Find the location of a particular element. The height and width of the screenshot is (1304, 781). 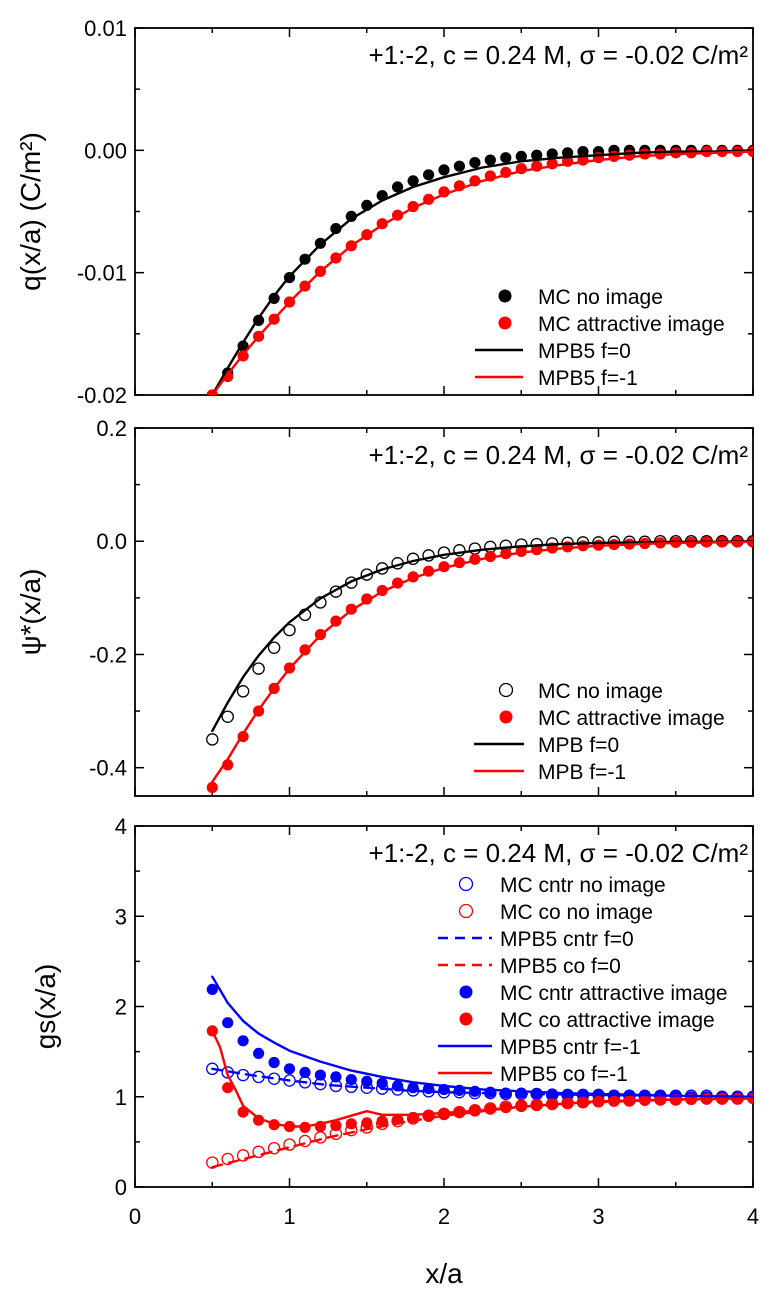

y-axis-label: q(x/a) (C/m²) is located at coordinates (30, 211).